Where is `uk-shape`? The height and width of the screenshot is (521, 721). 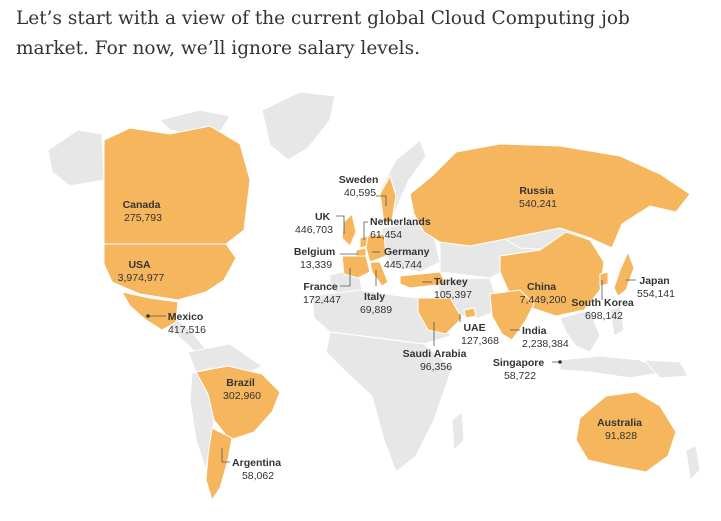
uk-shape is located at coordinates (349, 230).